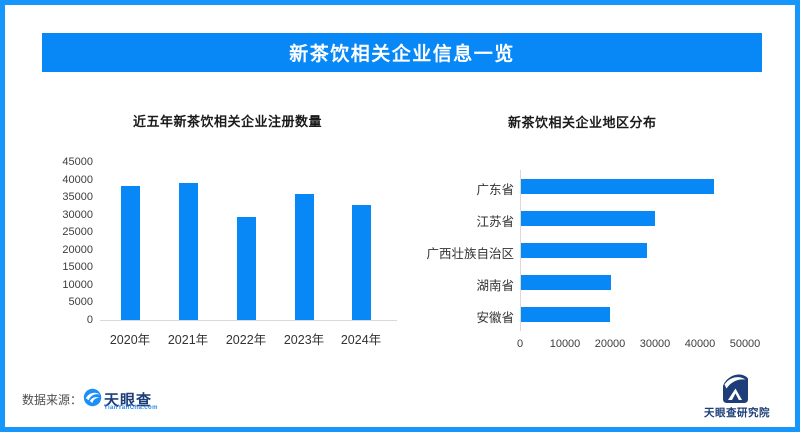 The height and width of the screenshot is (432, 800). I want to click on bar-2020年, so click(130, 252).